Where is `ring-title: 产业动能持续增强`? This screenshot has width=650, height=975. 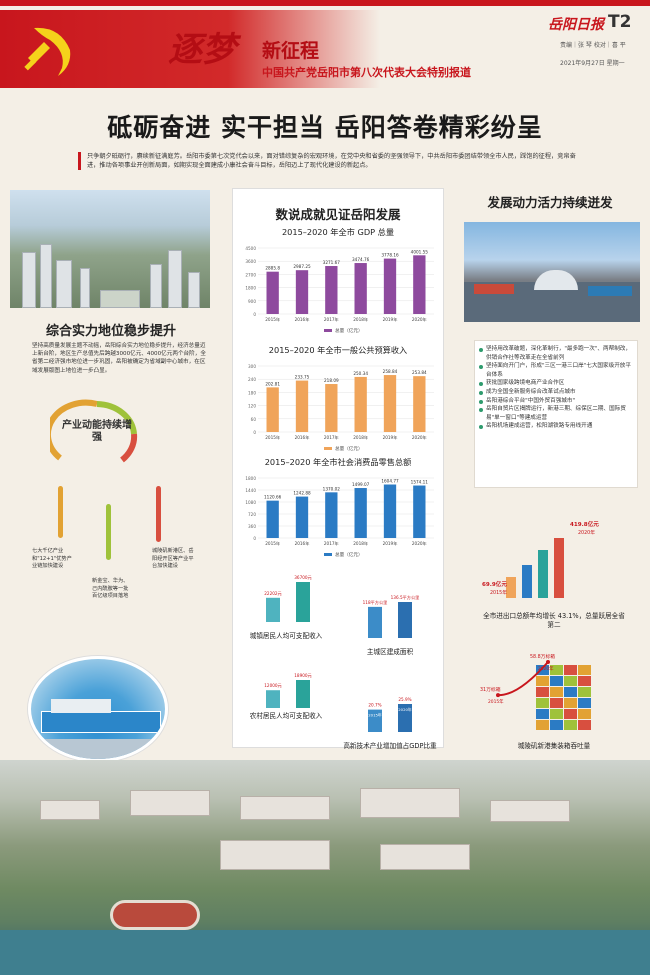 ring-title: 产业动能持续增强 is located at coordinates (97, 431).